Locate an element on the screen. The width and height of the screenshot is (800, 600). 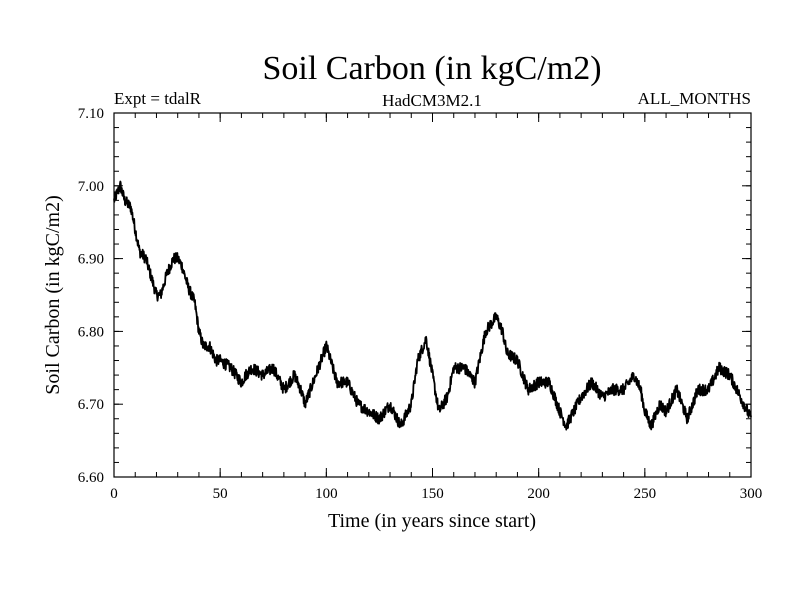
y-tick-label: 6.60 is located at coordinates (91, 478).